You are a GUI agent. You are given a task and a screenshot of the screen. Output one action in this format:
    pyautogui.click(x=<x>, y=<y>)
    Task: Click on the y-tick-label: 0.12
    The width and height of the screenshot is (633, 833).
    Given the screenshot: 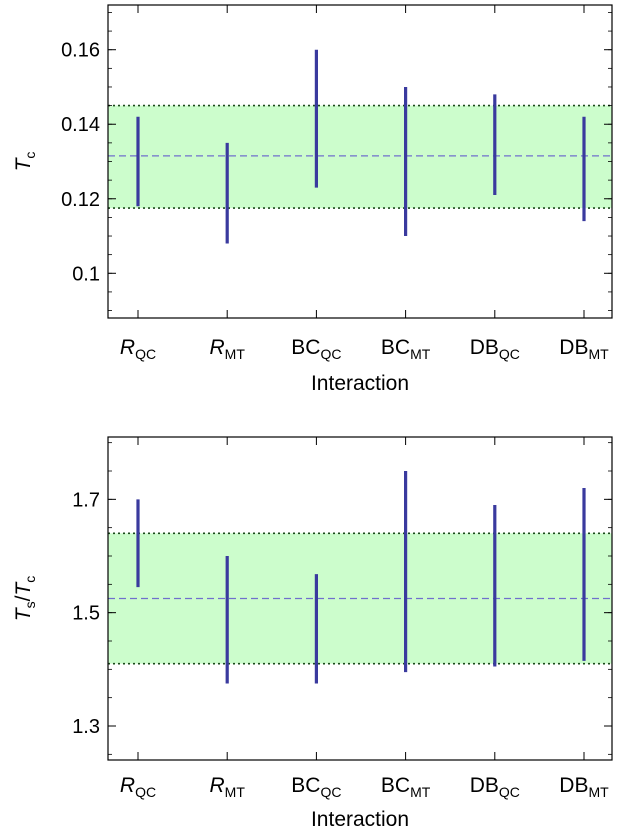 What is the action you would take?
    pyautogui.click(x=80, y=200)
    